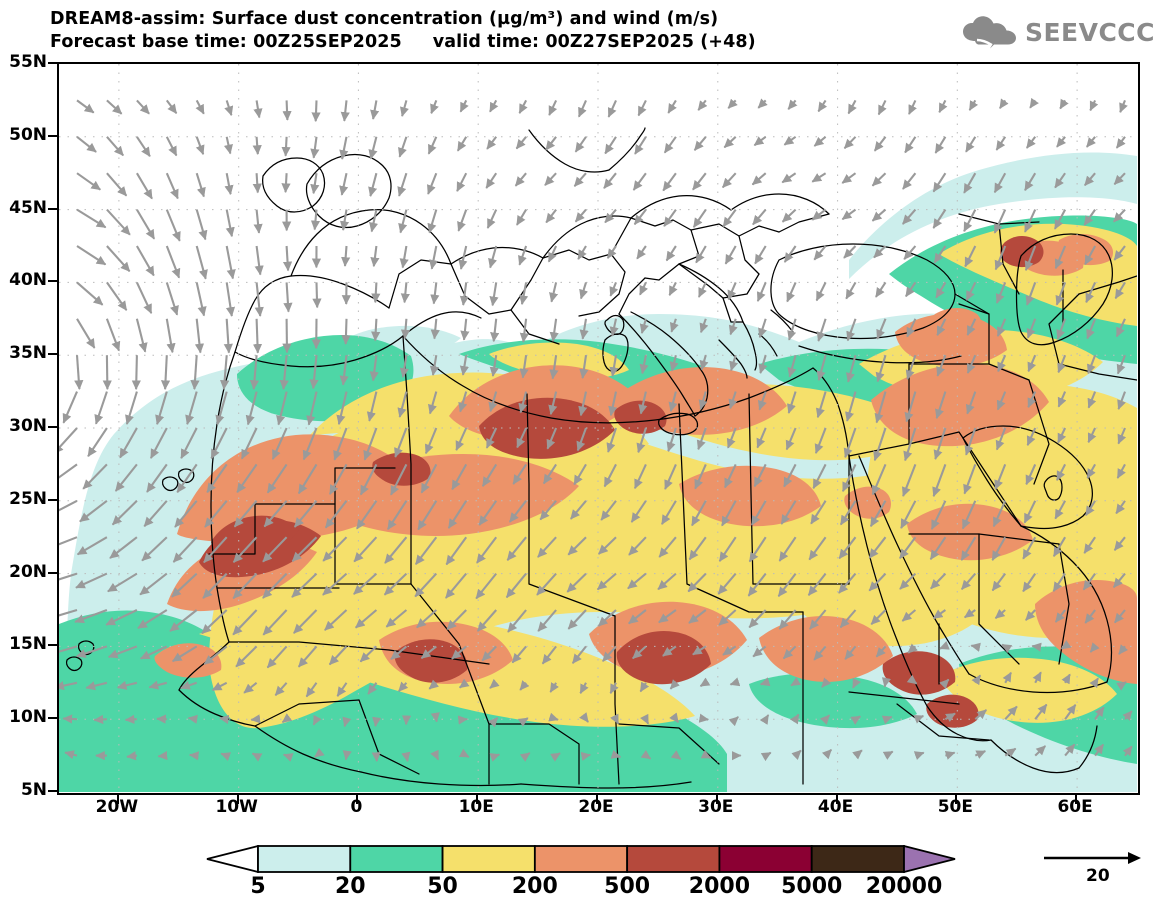 Image resolution: width=1165 pixels, height=907 pixels. Describe the element at coordinates (52, 499) in the screenshot. I see `ytick-25N` at that location.